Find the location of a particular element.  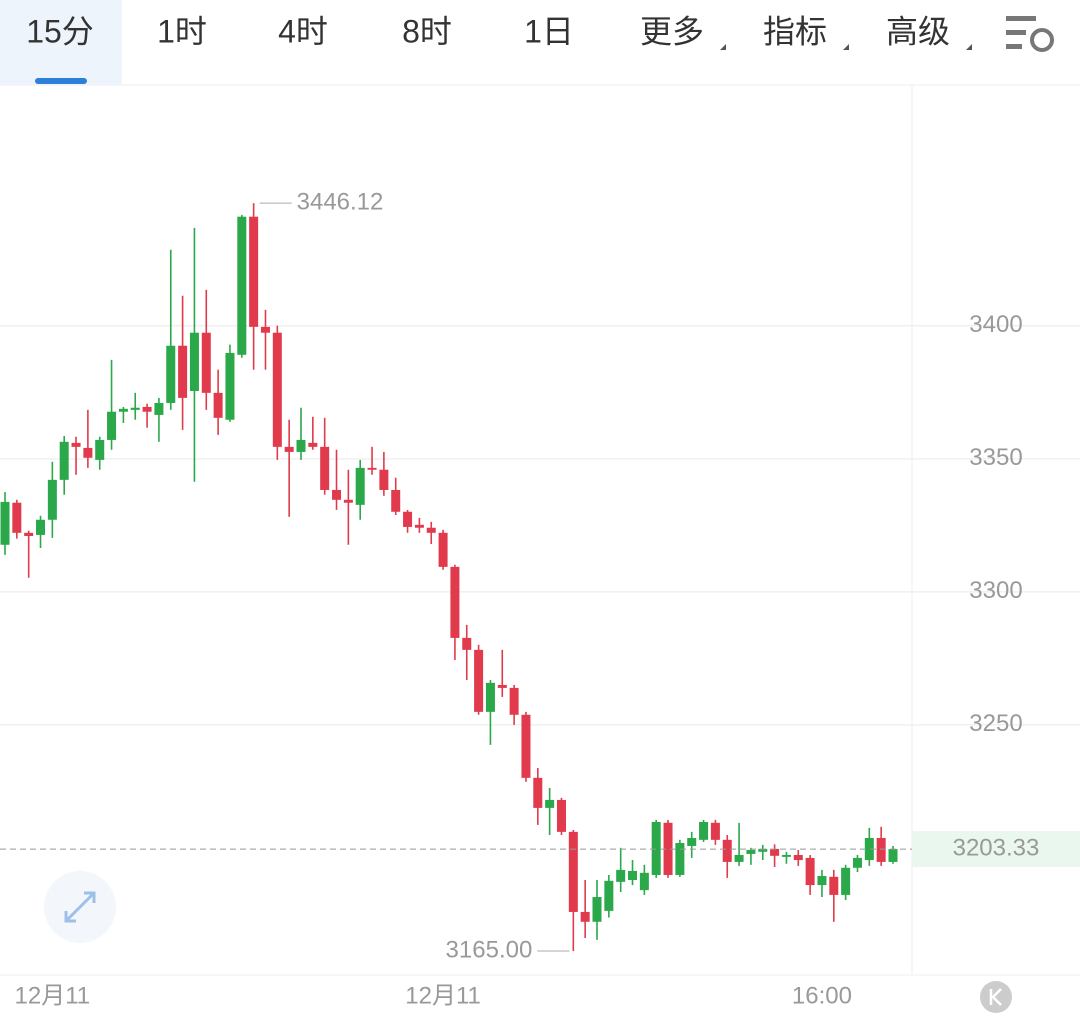

tab-indicator is located at coordinates (61, 81).